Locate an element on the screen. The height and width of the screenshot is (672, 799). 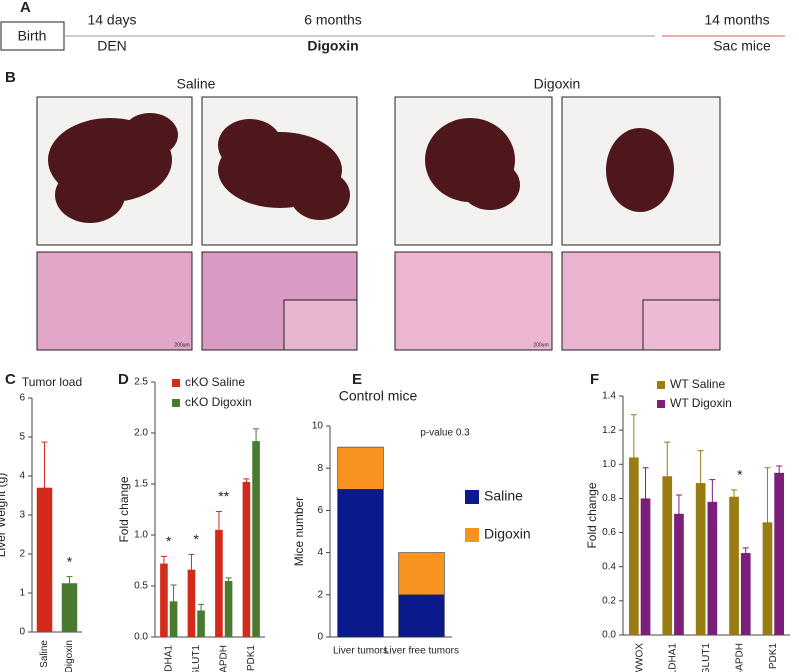
y-tick-label: 1 is located at coordinates (22, 593).